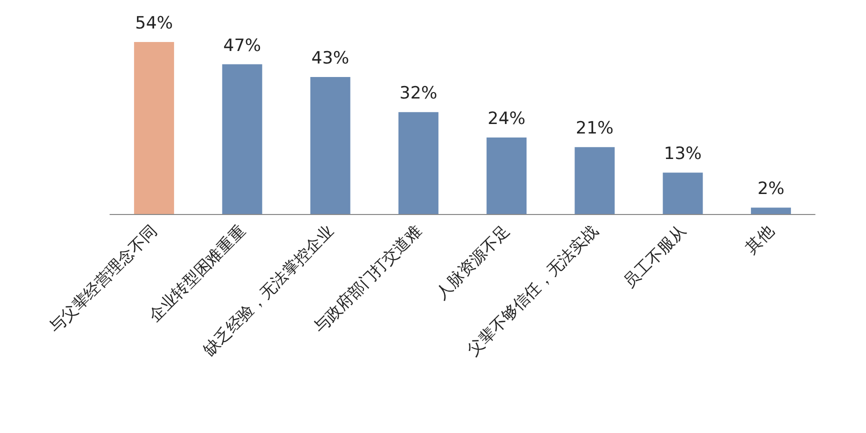 The height and width of the screenshot is (433, 866). What do you see at coordinates (242, 46) in the screenshot?
I see `data-label: 47%` at bounding box center [242, 46].